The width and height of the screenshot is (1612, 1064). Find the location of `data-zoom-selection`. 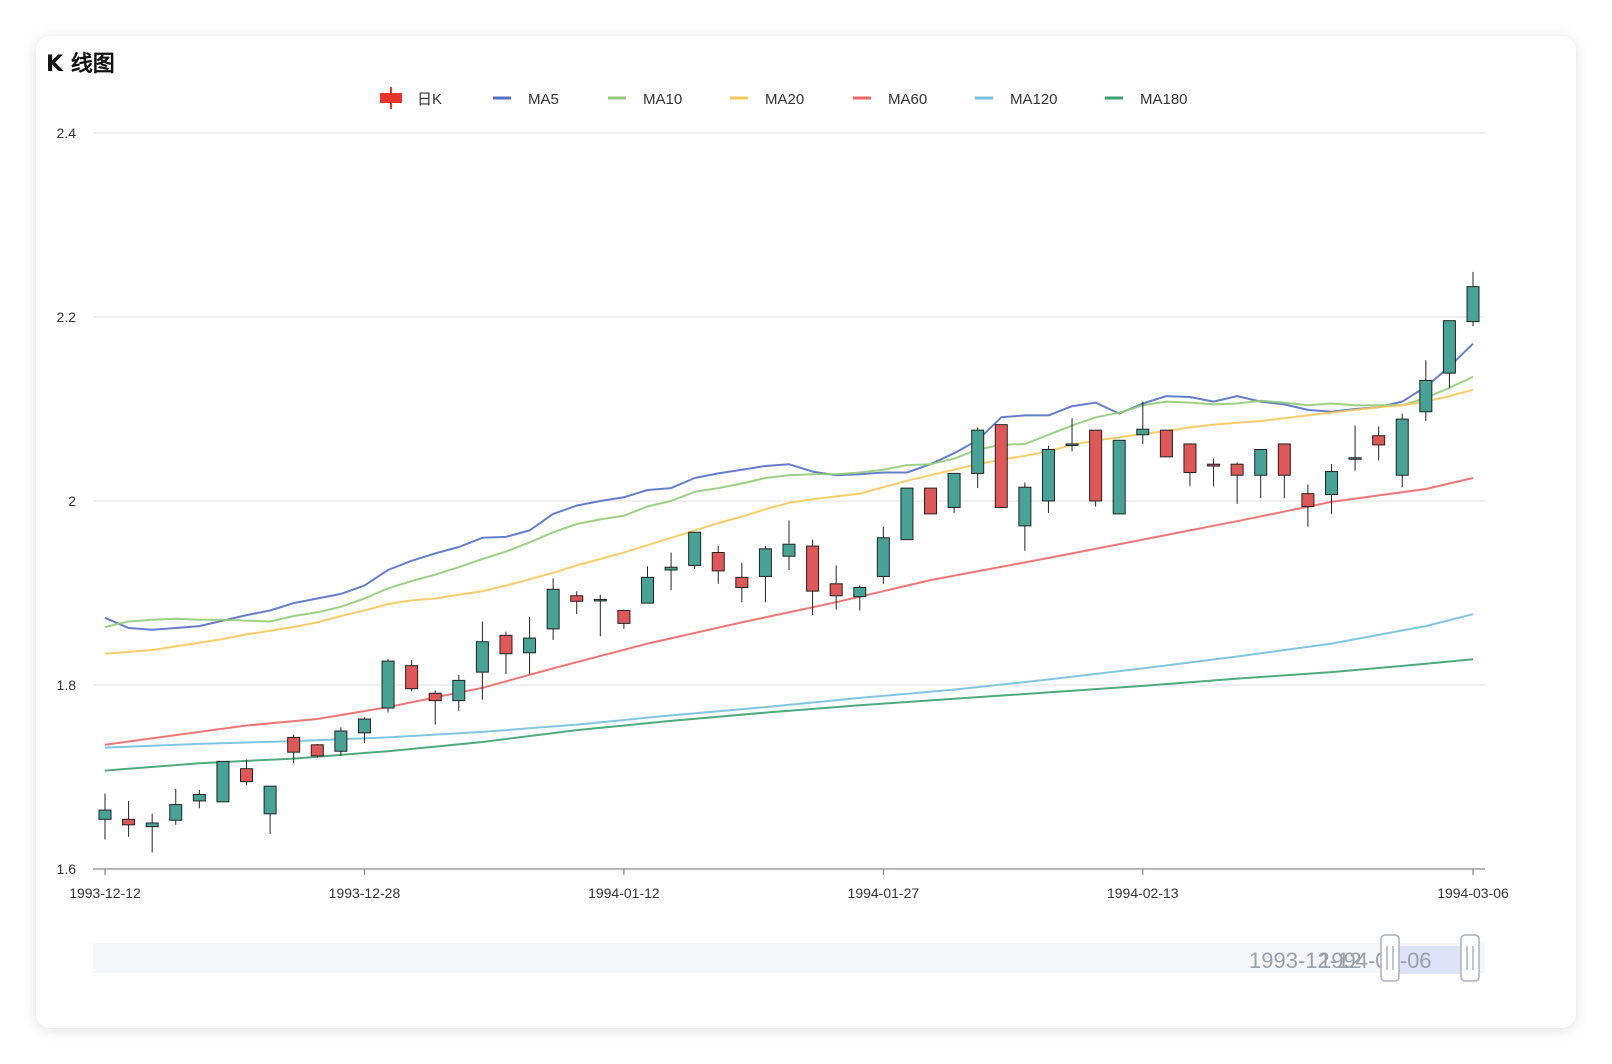

data-zoom-selection is located at coordinates (1430, 960).